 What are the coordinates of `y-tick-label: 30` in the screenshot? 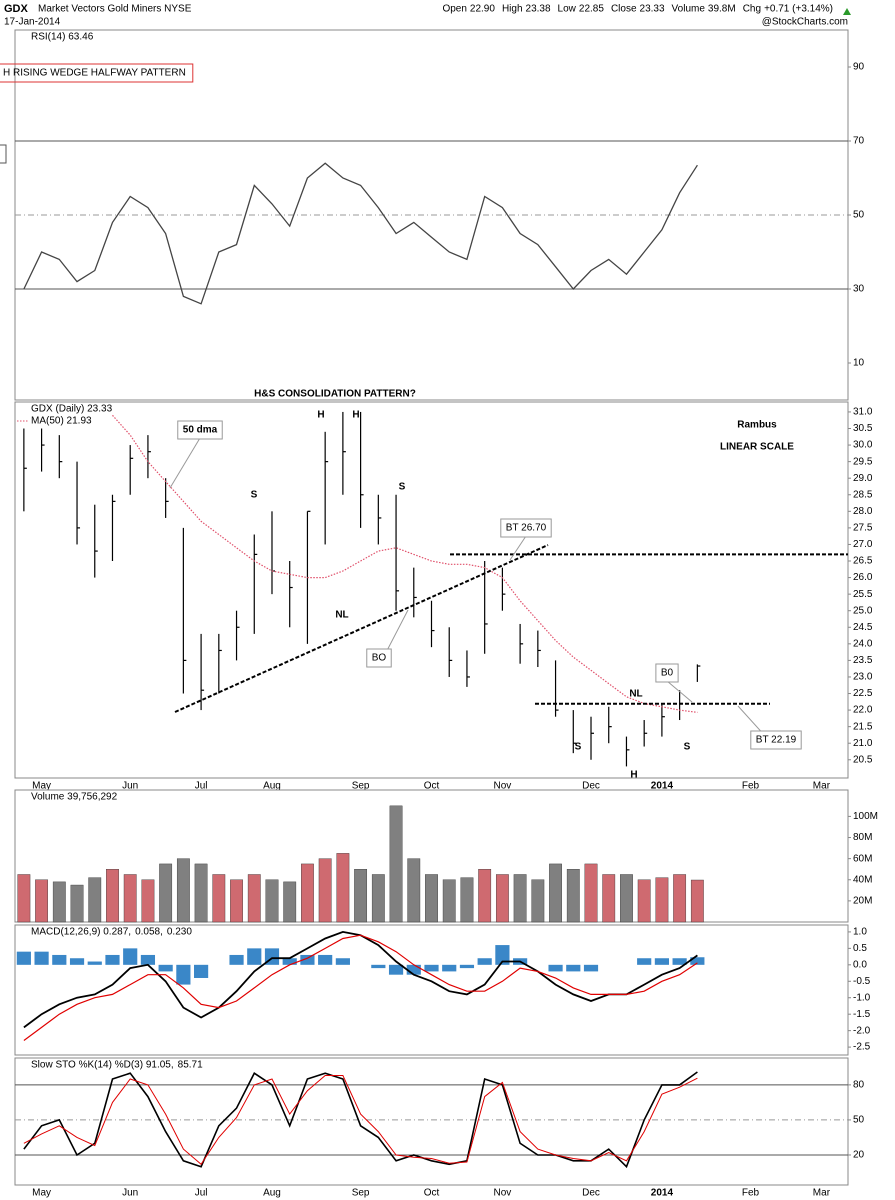 It's located at (859, 289).